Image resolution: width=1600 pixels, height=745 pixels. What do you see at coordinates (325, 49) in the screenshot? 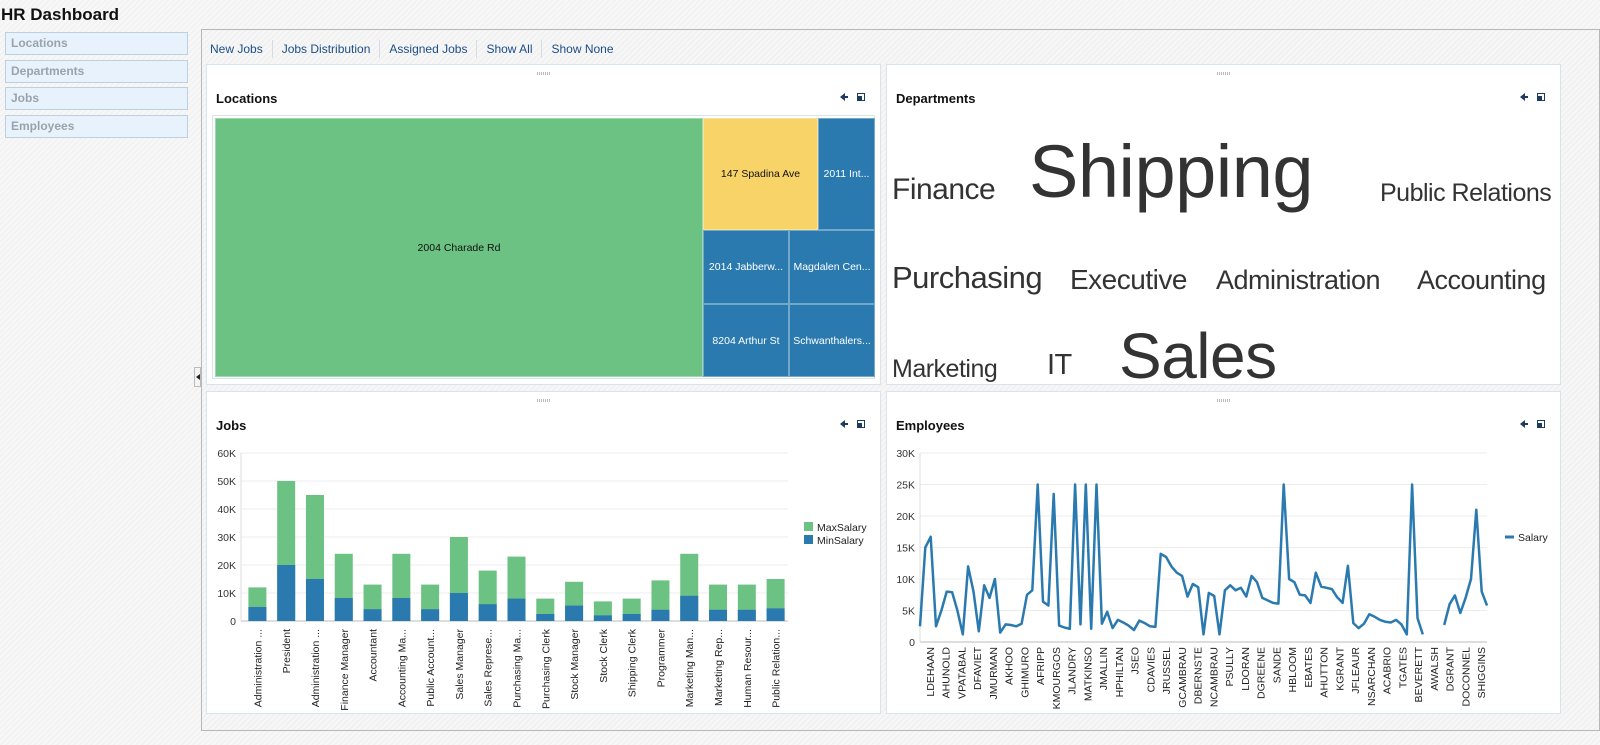
I see `jobs-distribution-link: Jobs Distribution` at bounding box center [325, 49].